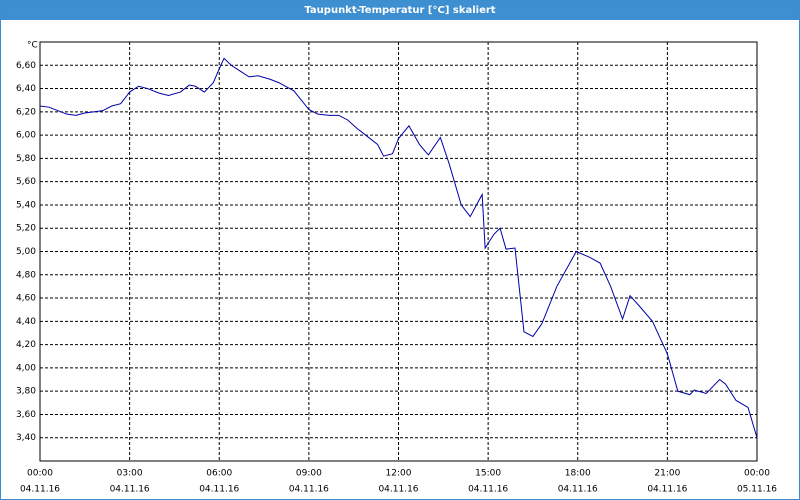 The image size is (800, 500). What do you see at coordinates (399, 474) in the screenshot?
I see `x-tick-label: 12:00` at bounding box center [399, 474].